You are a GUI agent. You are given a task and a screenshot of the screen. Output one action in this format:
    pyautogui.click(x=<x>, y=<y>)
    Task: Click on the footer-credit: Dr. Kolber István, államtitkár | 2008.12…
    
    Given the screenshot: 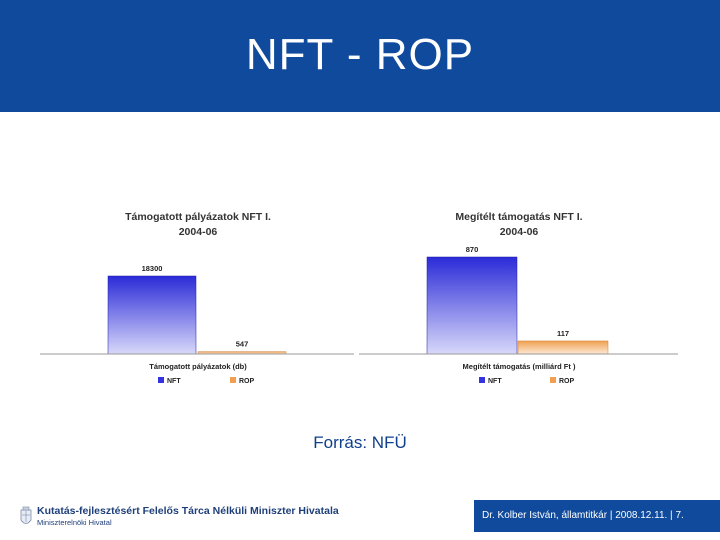 What is the action you would take?
    pyautogui.click(x=583, y=515)
    